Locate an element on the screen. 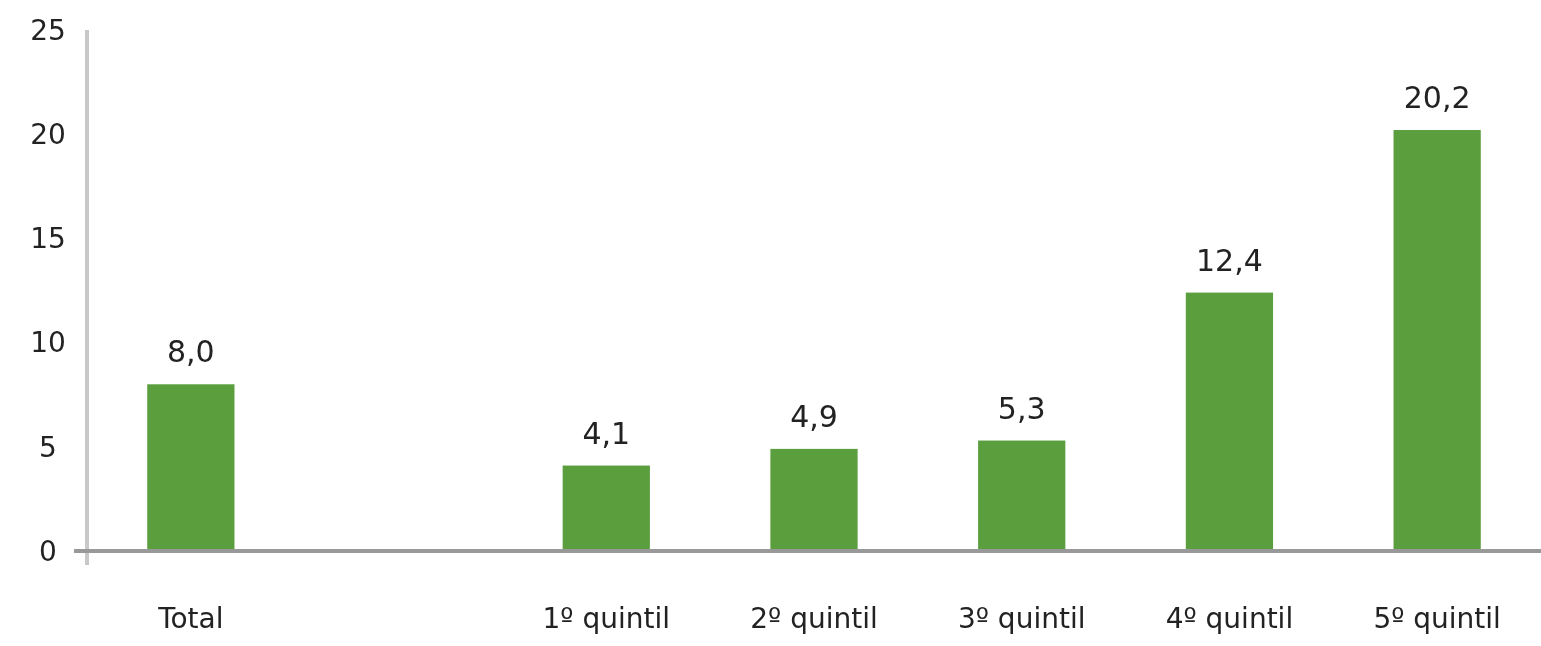 The height and width of the screenshot is (646, 1541). y-tick-label: 10 is located at coordinates (48, 343).